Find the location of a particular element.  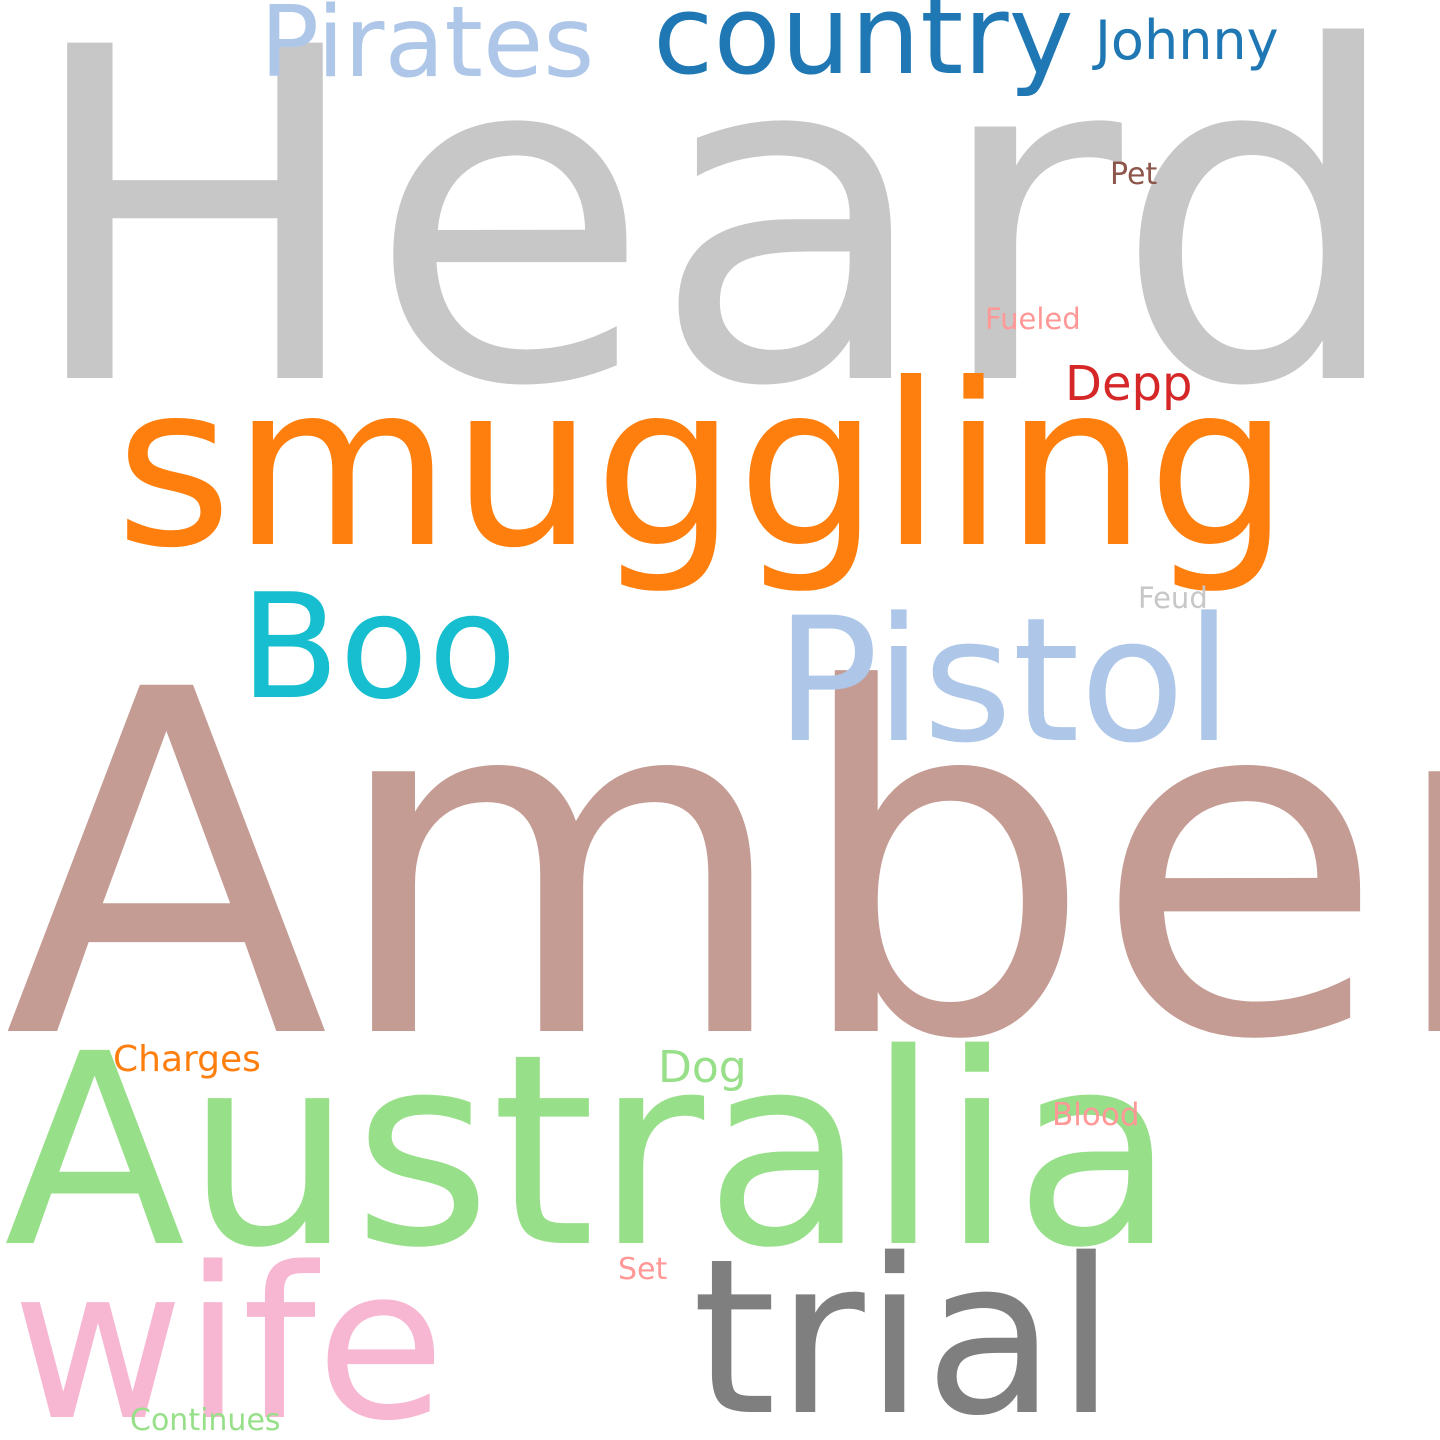

word-dog: Dog is located at coordinates (702, 1067).